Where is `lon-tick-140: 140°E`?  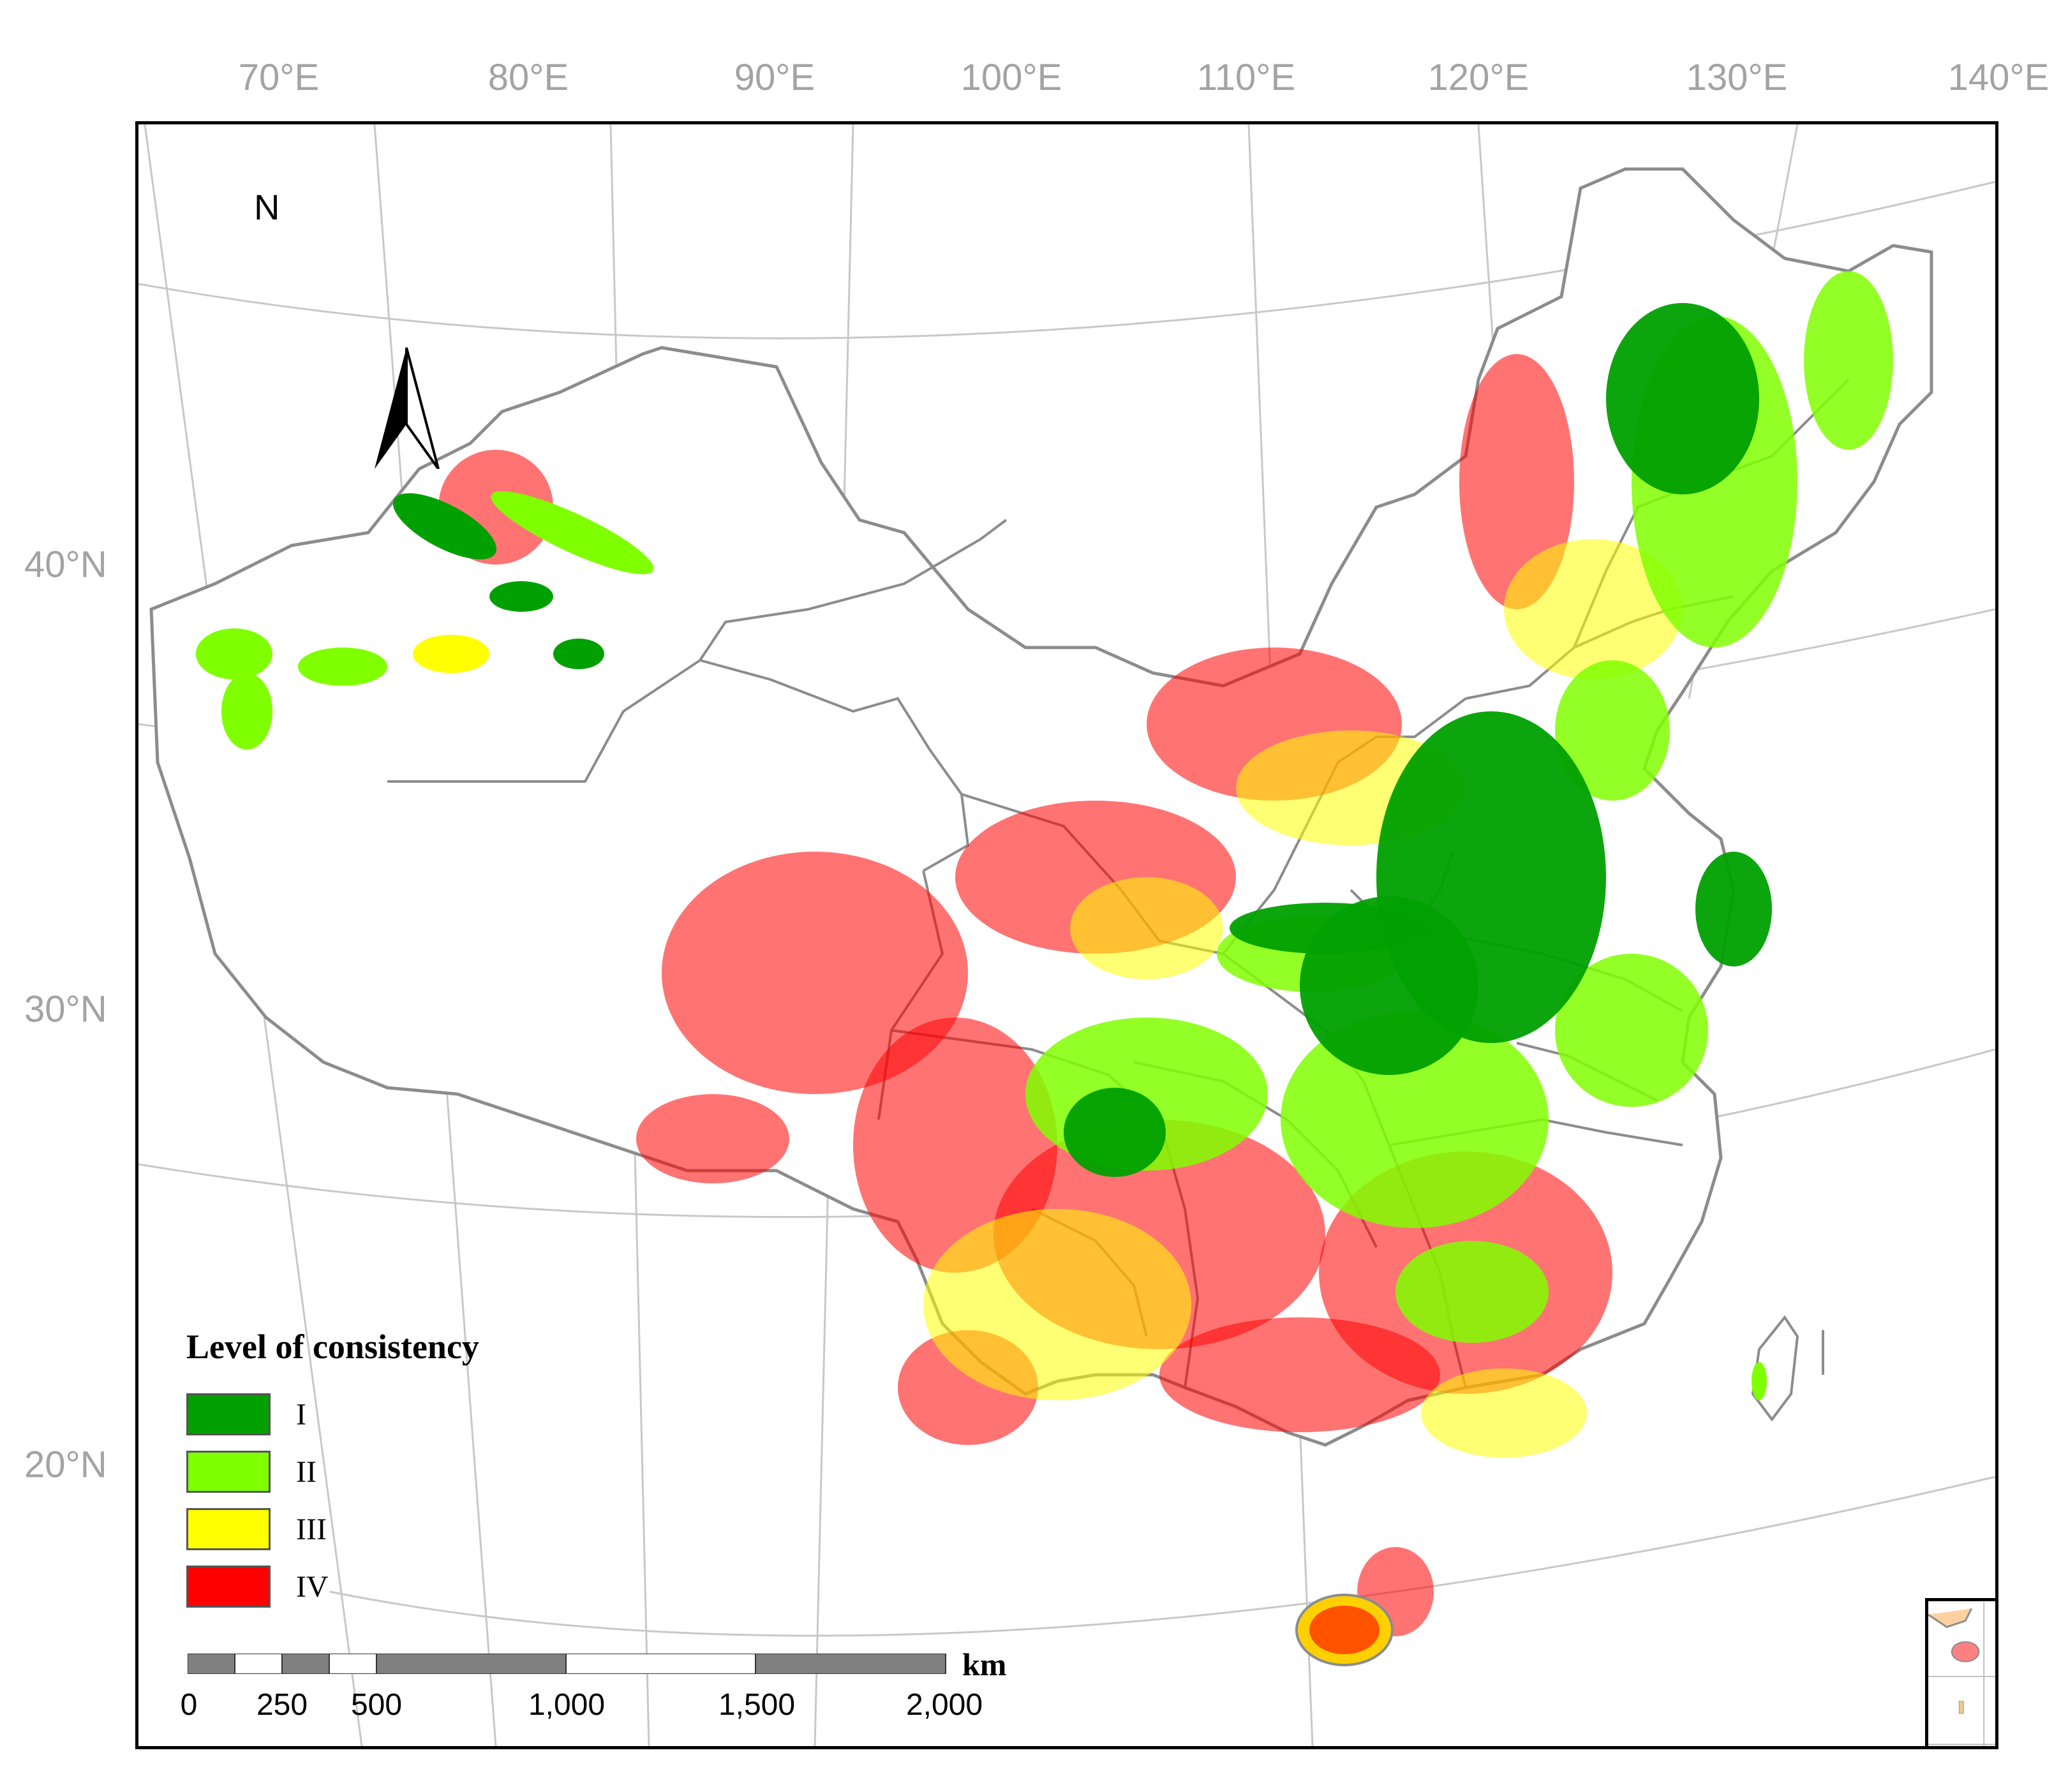
lon-tick-140: 140°E is located at coordinates (1998, 77).